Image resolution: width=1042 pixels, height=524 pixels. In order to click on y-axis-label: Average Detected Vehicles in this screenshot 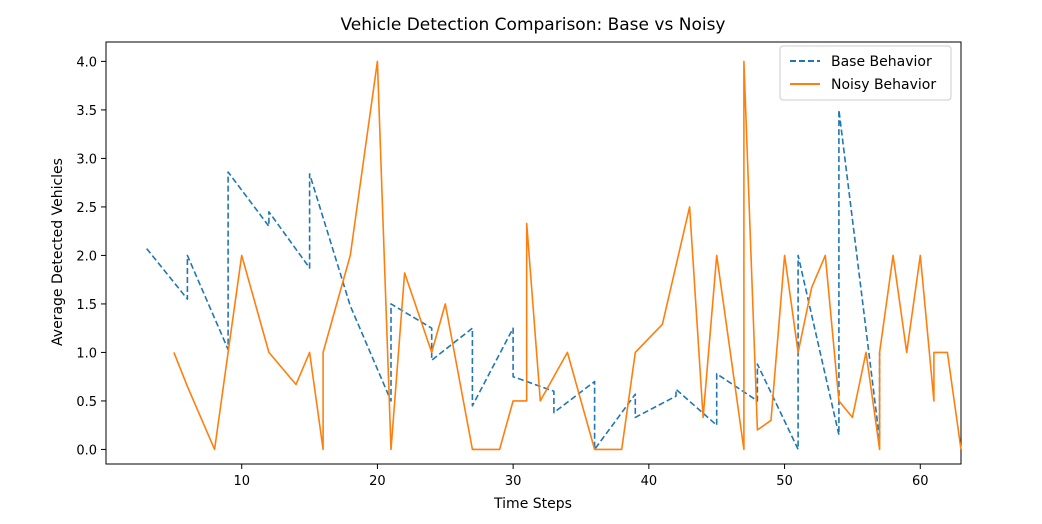, I will do `click(58, 252)`.